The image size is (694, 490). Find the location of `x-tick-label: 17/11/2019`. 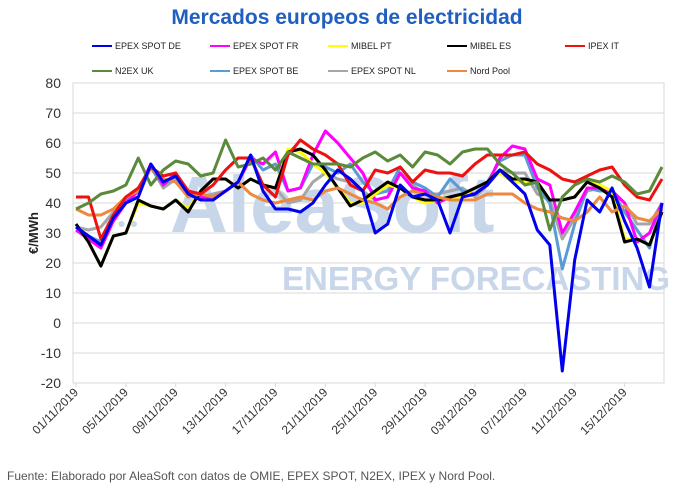

x-tick-label: 17/11/2019 is located at coordinates (255, 411).